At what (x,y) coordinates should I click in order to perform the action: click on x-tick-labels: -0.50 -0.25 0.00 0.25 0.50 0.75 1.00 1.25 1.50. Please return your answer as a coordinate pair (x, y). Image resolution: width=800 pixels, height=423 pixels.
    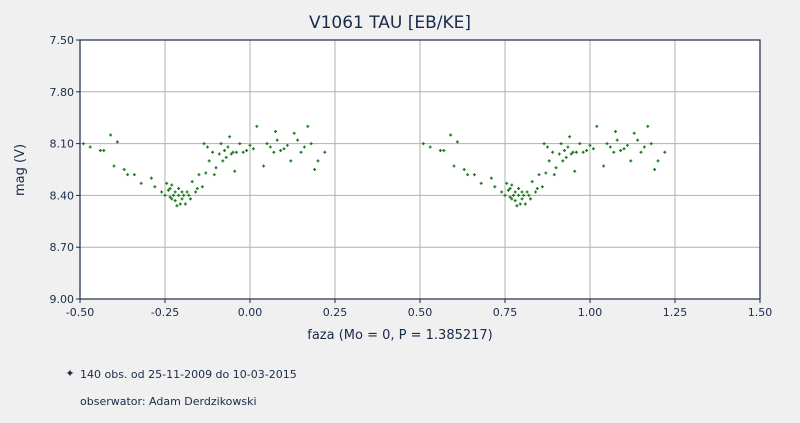
    Looking at the image, I should click on (419, 312).